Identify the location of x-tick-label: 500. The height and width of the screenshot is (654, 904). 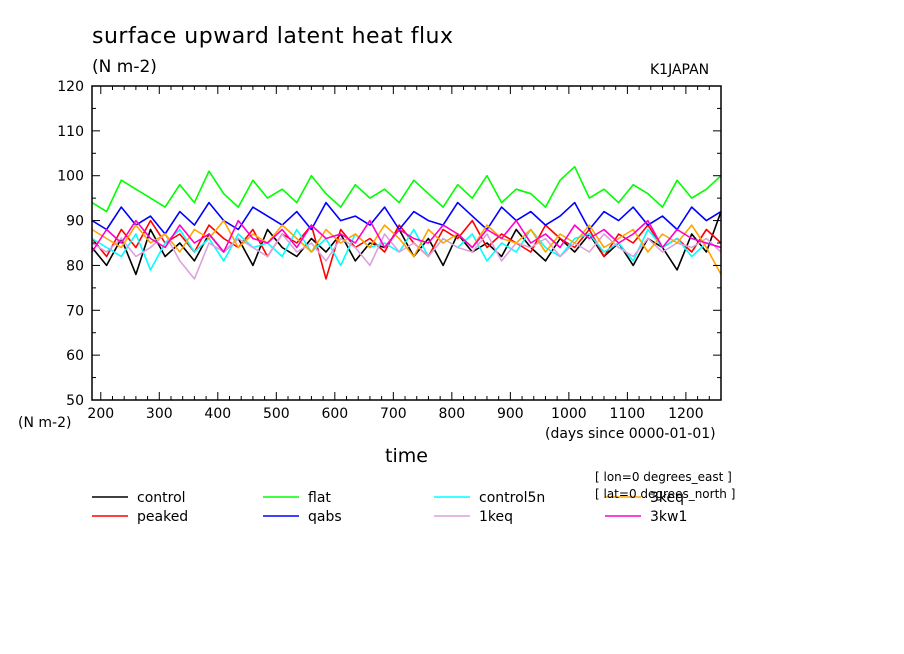
(276, 414).